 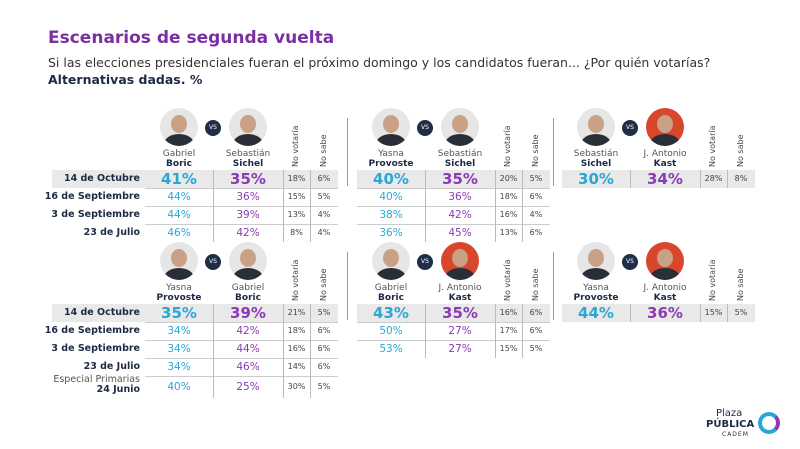 I want to click on candidate-first-name: J. Antonio, so click(x=665, y=154).